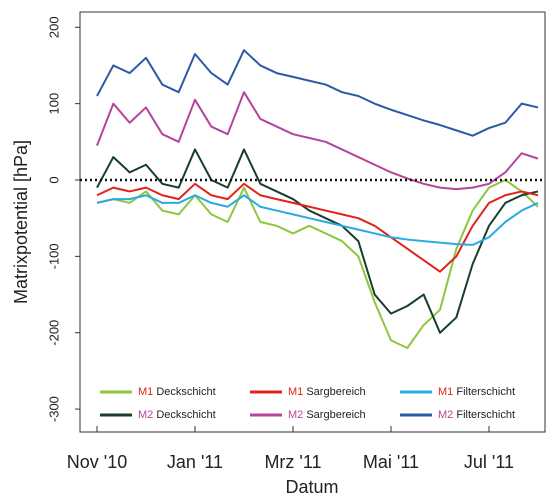  Describe the element at coordinates (53, 179) in the screenshot. I see `y-tick-label: 0` at that location.